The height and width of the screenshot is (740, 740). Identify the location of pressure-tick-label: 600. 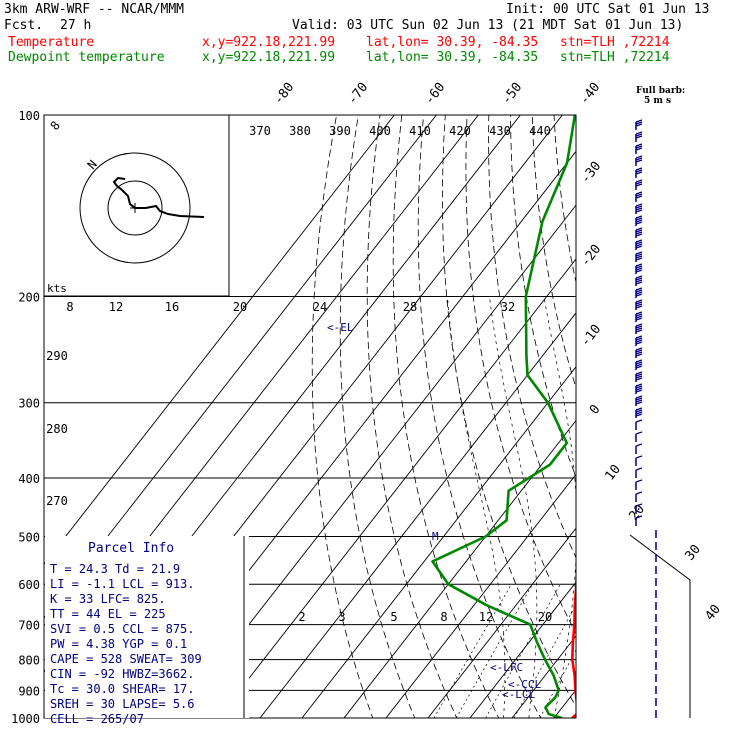
(29, 585).